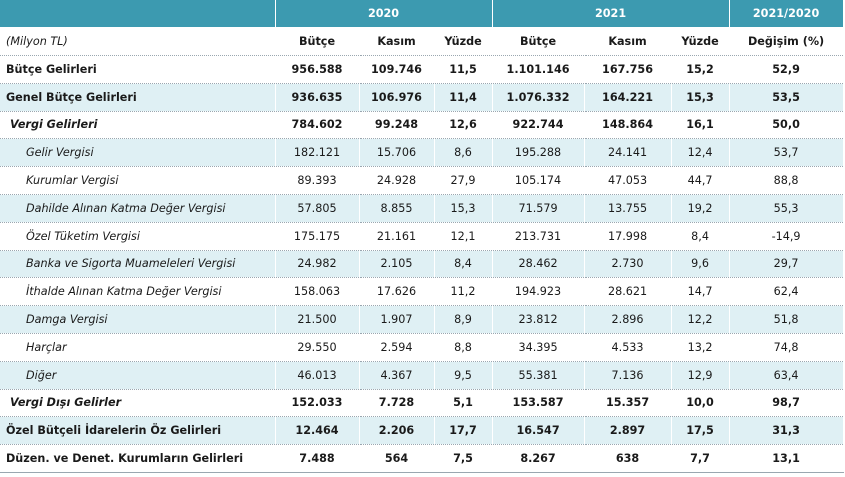 This screenshot has height=477, width=845. Describe the element at coordinates (786, 180) in the screenshot. I see `cell-value: 88,8` at that location.